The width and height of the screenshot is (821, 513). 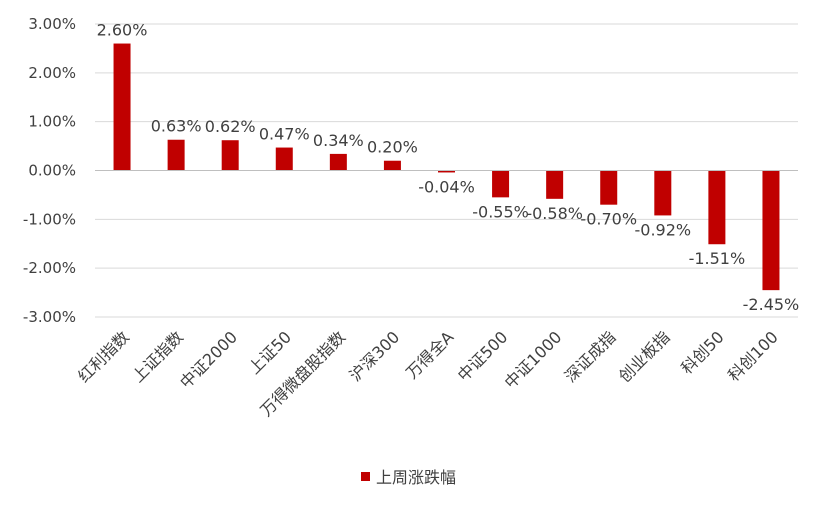 I want to click on y-tick-label: 1.00%, so click(x=52, y=122).